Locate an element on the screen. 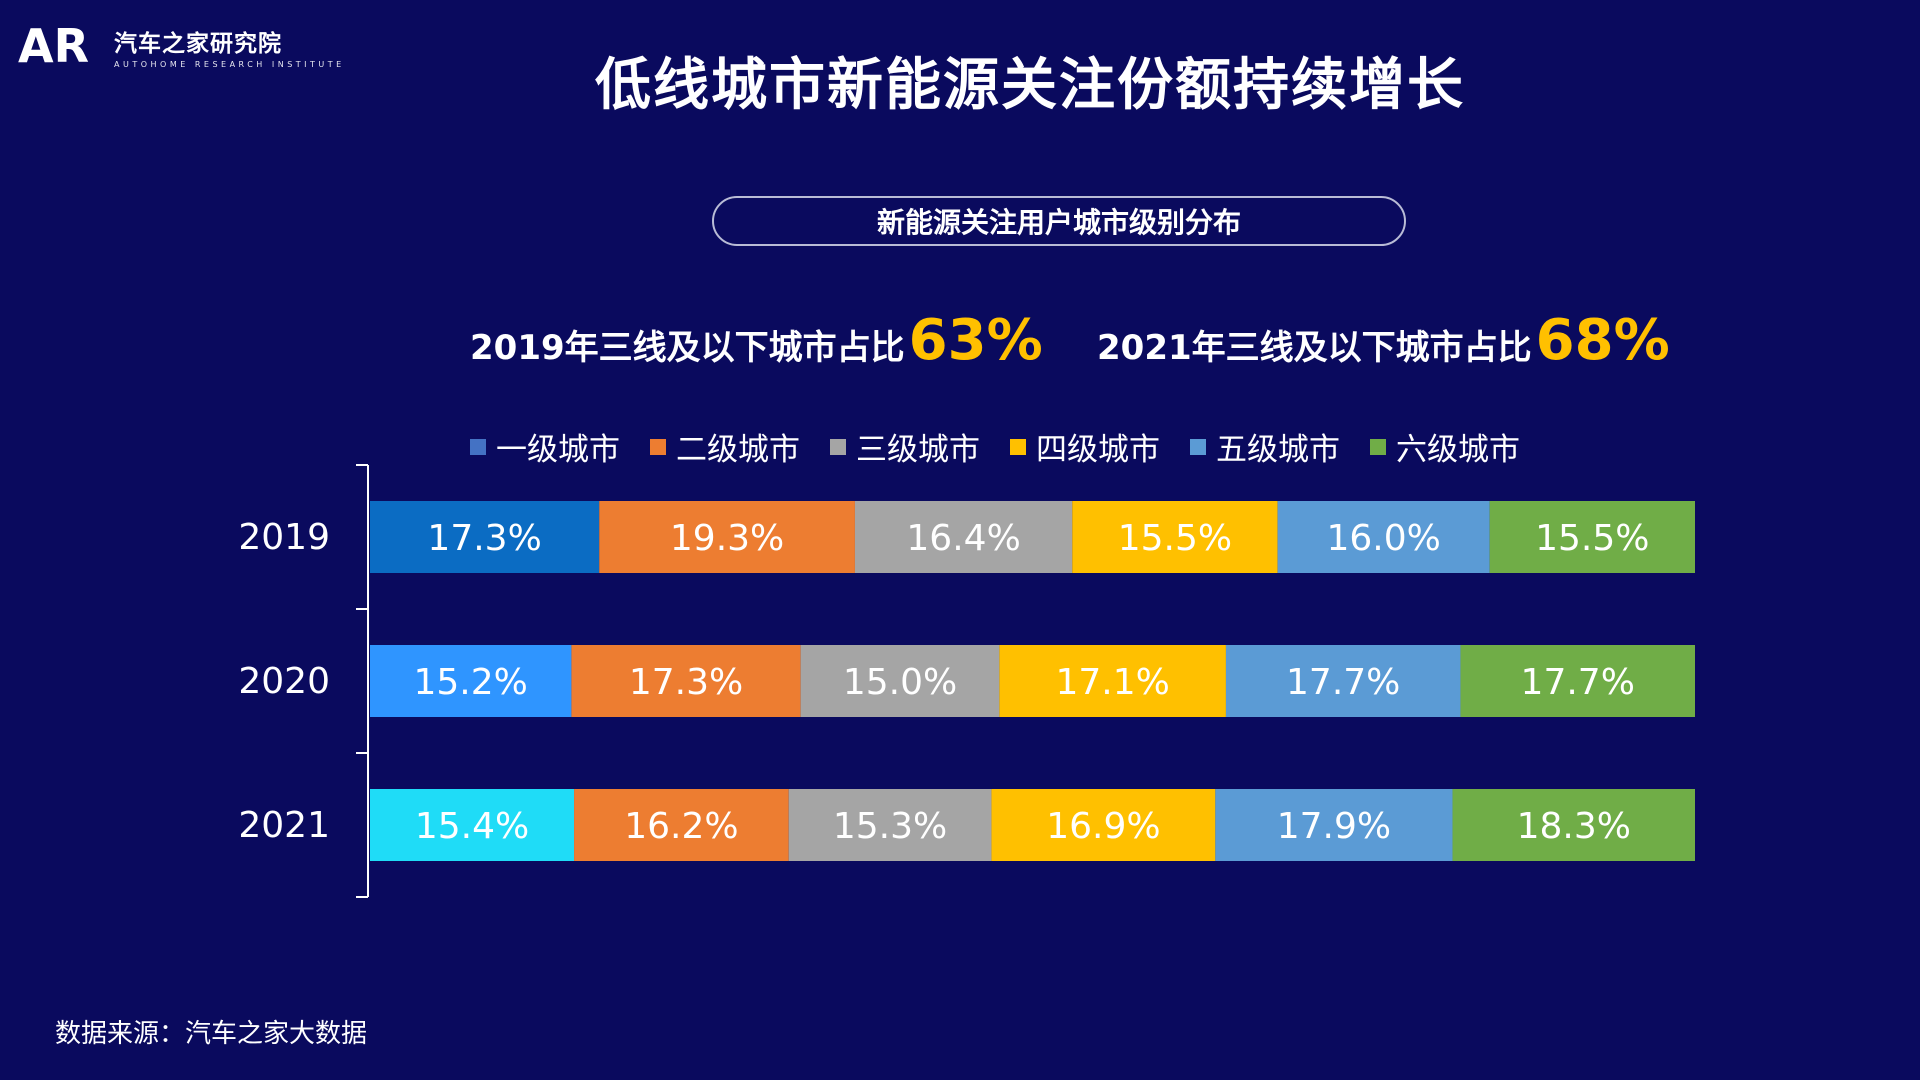  page-title: 低线城市新能源关注份额持续增长 is located at coordinates (1030, 85).